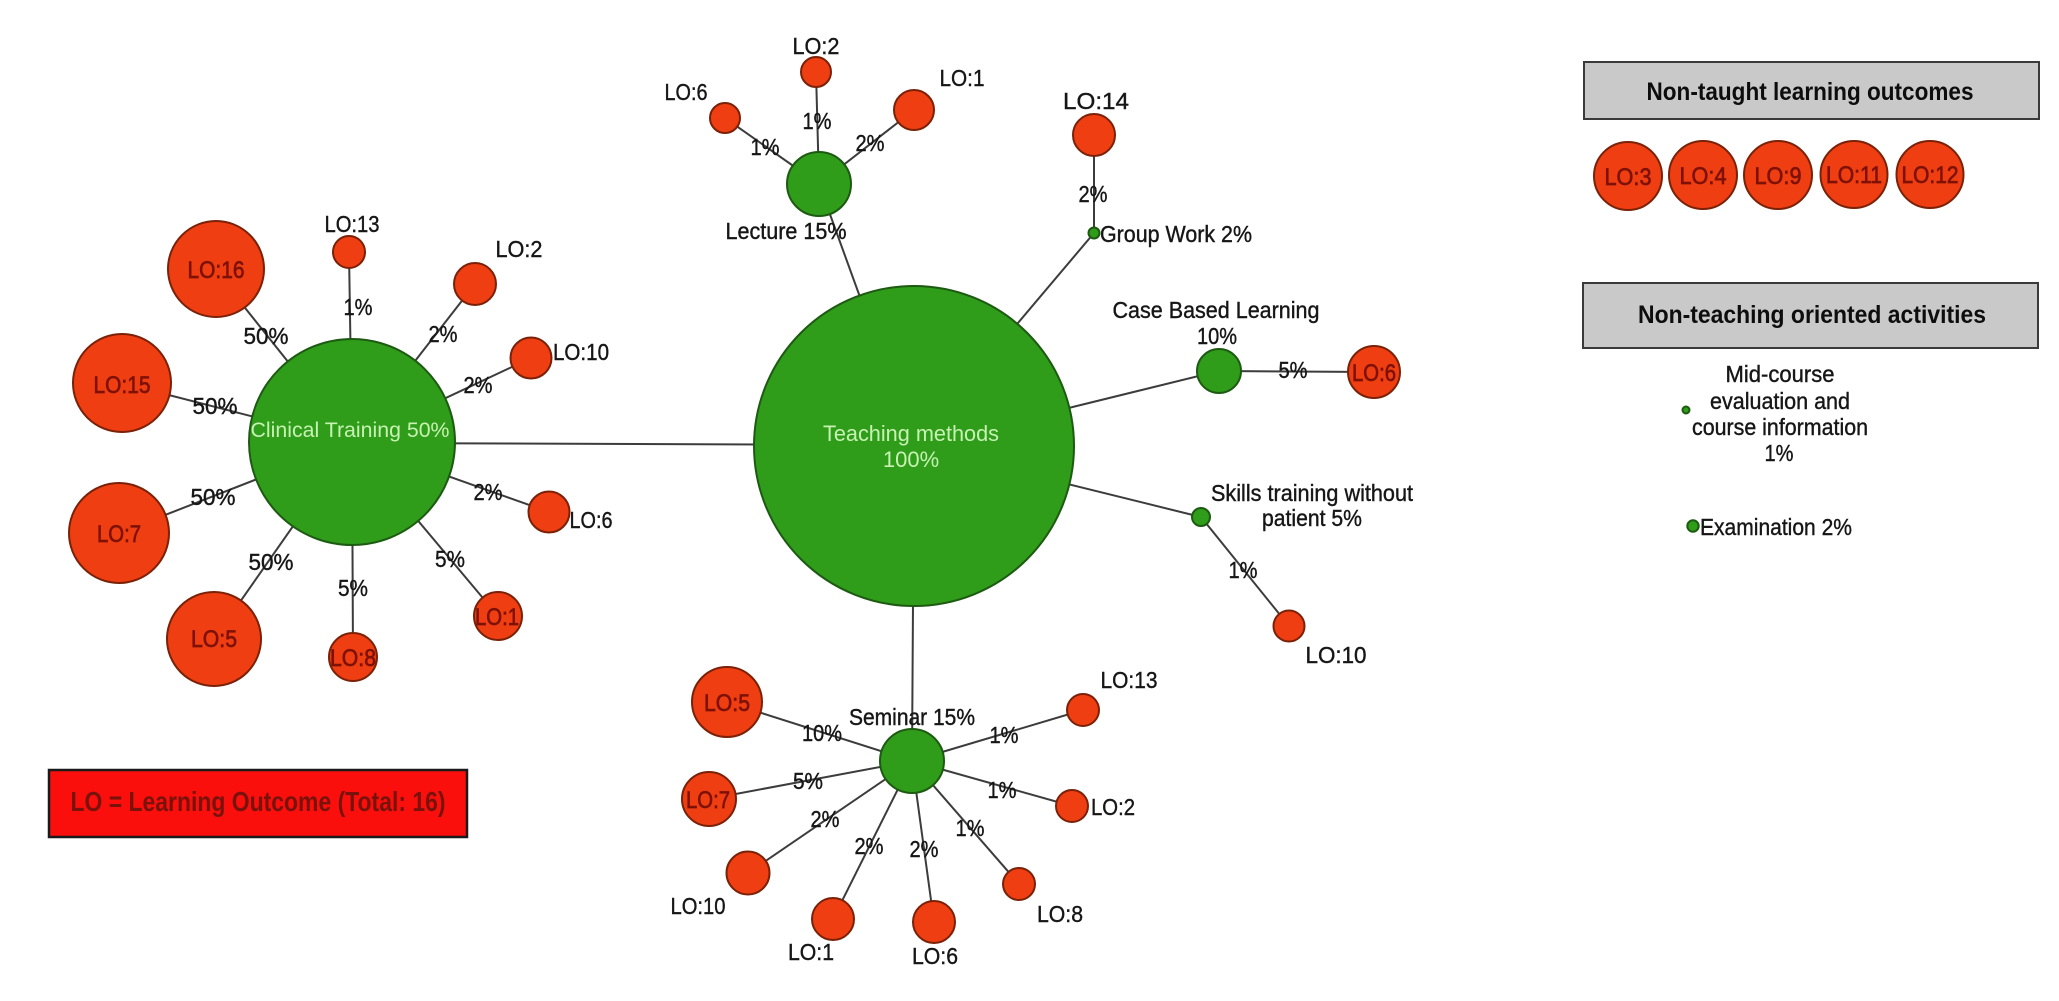 This screenshot has width=2059, height=1001. What do you see at coordinates (122, 385) in the screenshot?
I see `svg-text: LO:15` at bounding box center [122, 385].